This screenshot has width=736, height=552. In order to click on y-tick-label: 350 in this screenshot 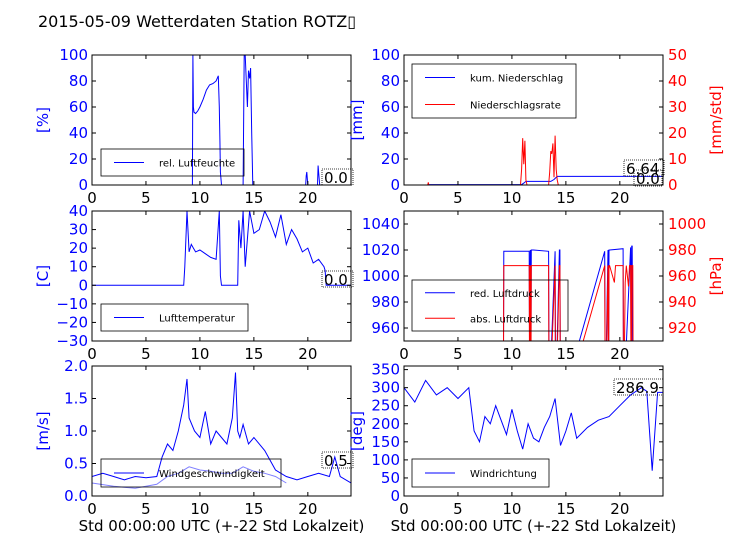, I will do `click(385, 370)`.